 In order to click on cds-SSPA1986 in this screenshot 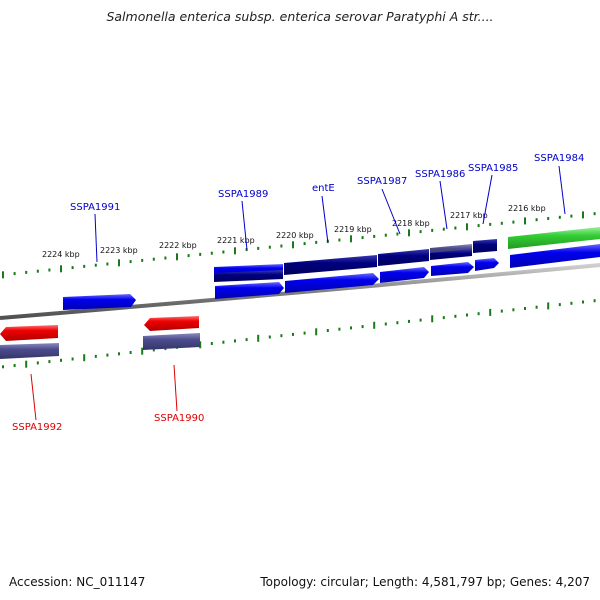, I will do `click(452, 269)`.